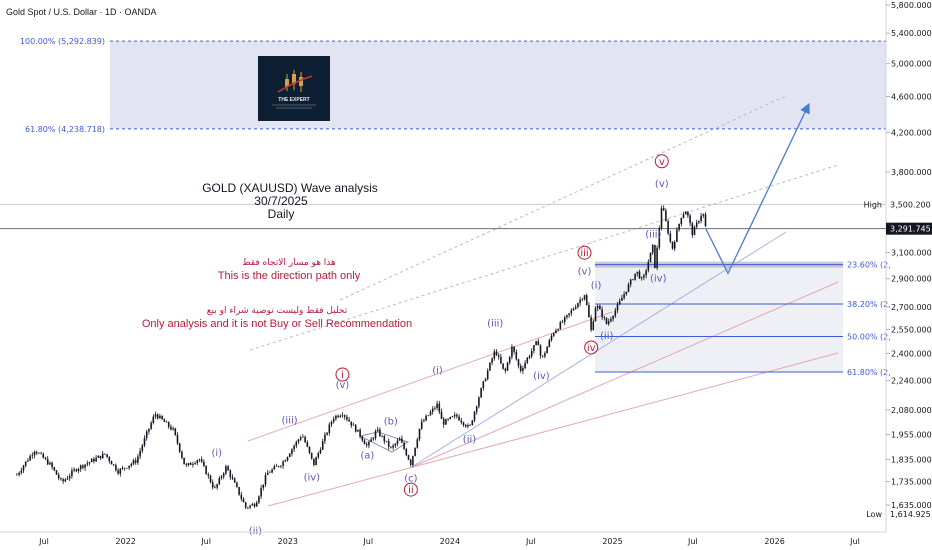  What do you see at coordinates (290, 420) in the screenshot?
I see `wave-label-minor: (iii)` at bounding box center [290, 420].